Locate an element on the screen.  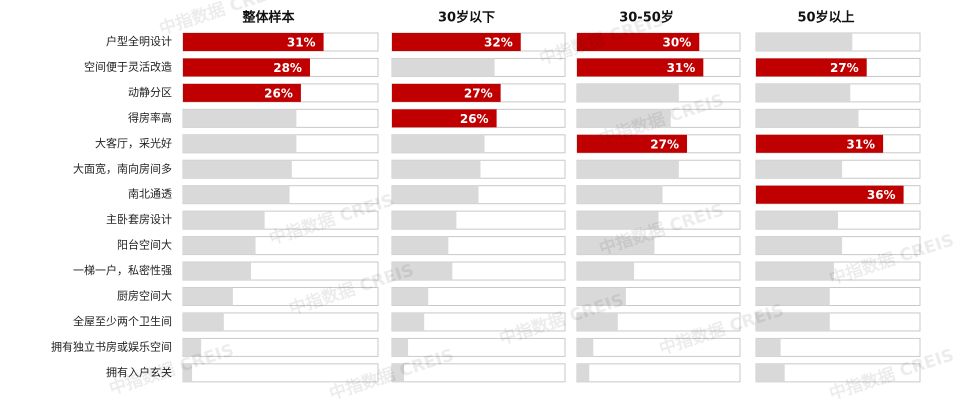
category-label: 厨房空间大 is located at coordinates (144, 296).